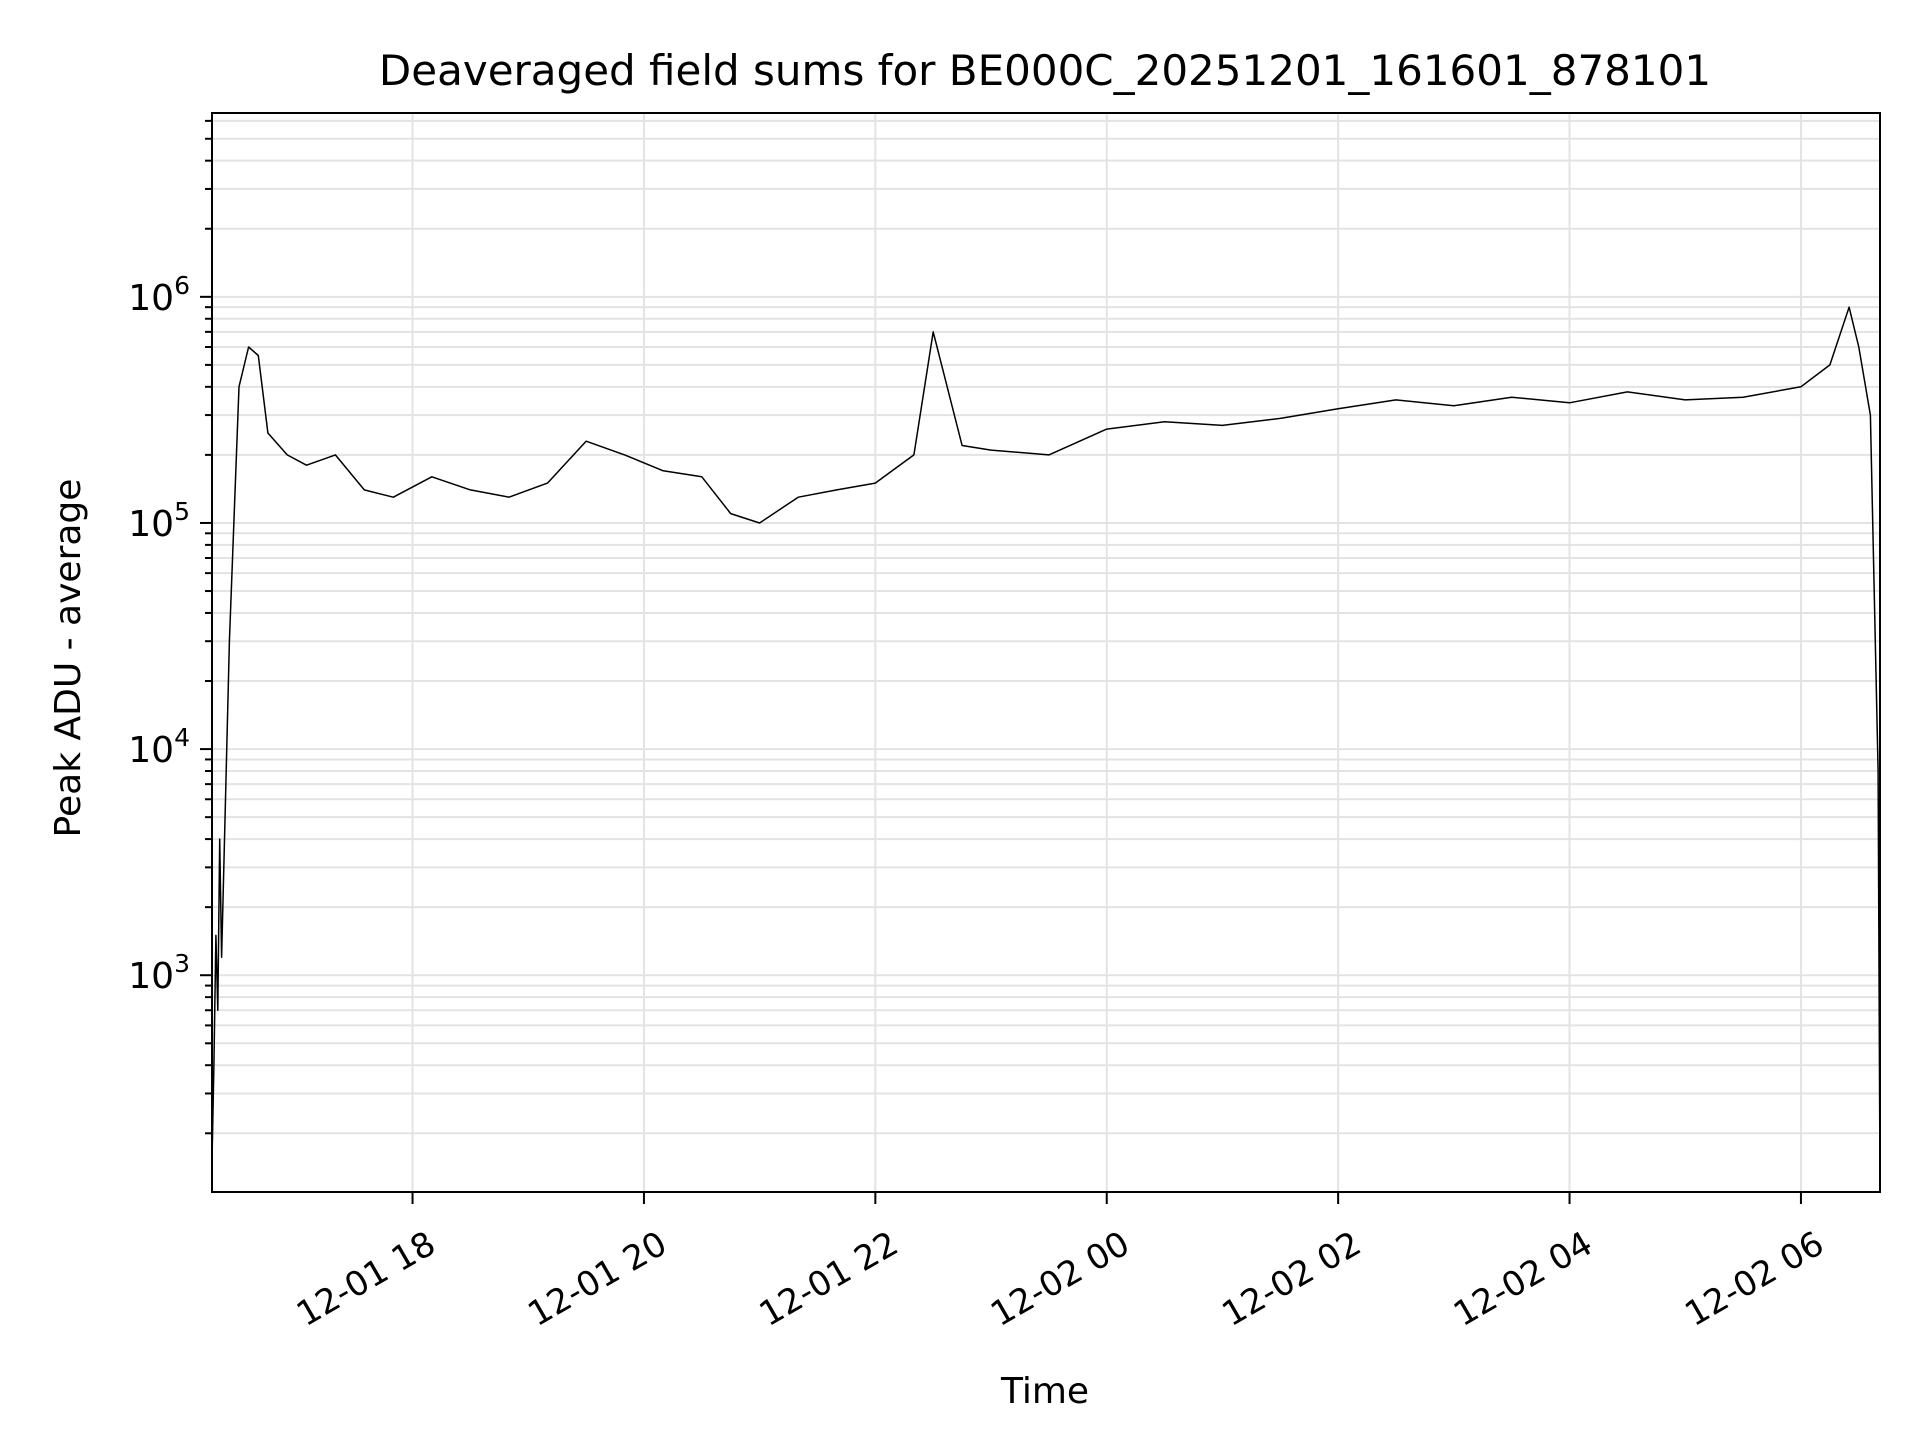  I want to click on y-axis-label: Peak ADU - average, so click(68, 658).